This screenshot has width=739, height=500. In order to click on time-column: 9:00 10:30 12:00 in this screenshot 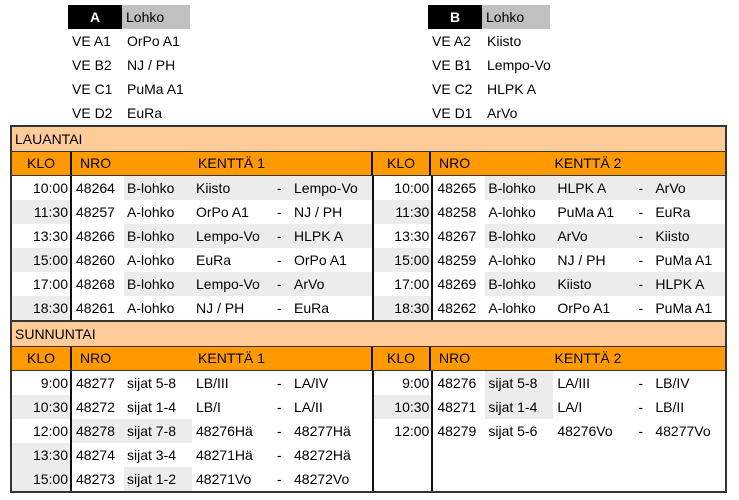, I will do `click(403, 431)`.